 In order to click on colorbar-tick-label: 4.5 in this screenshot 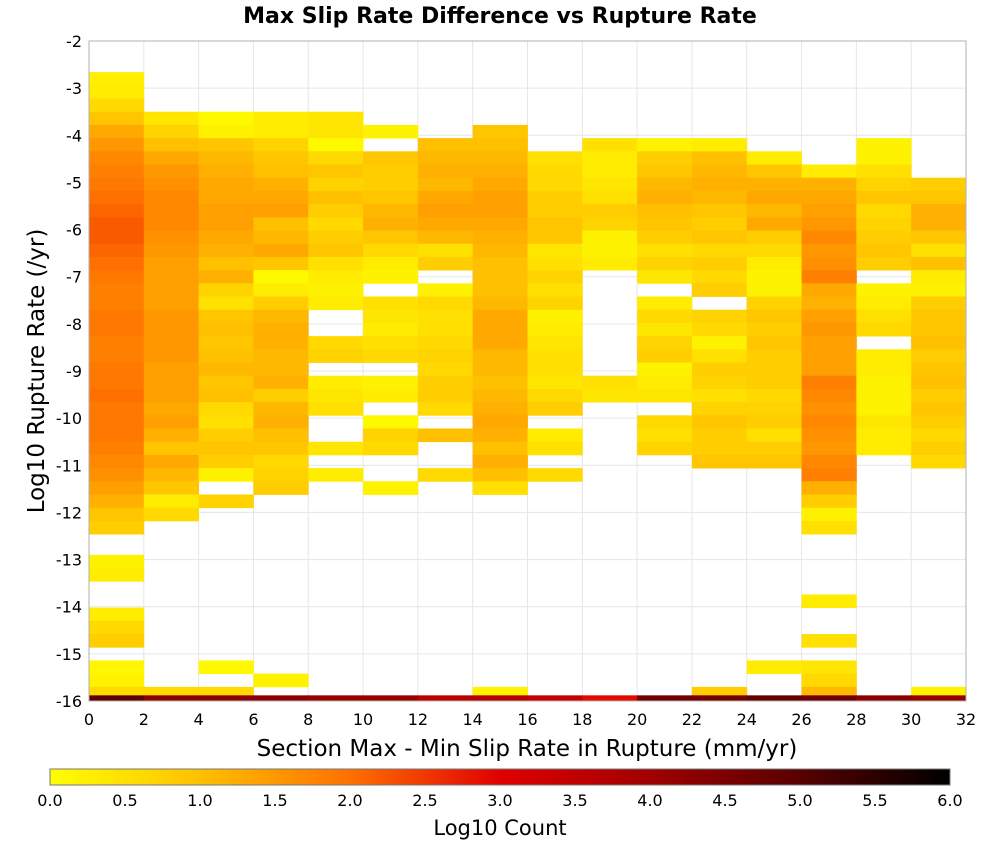, I will do `click(724, 800)`.